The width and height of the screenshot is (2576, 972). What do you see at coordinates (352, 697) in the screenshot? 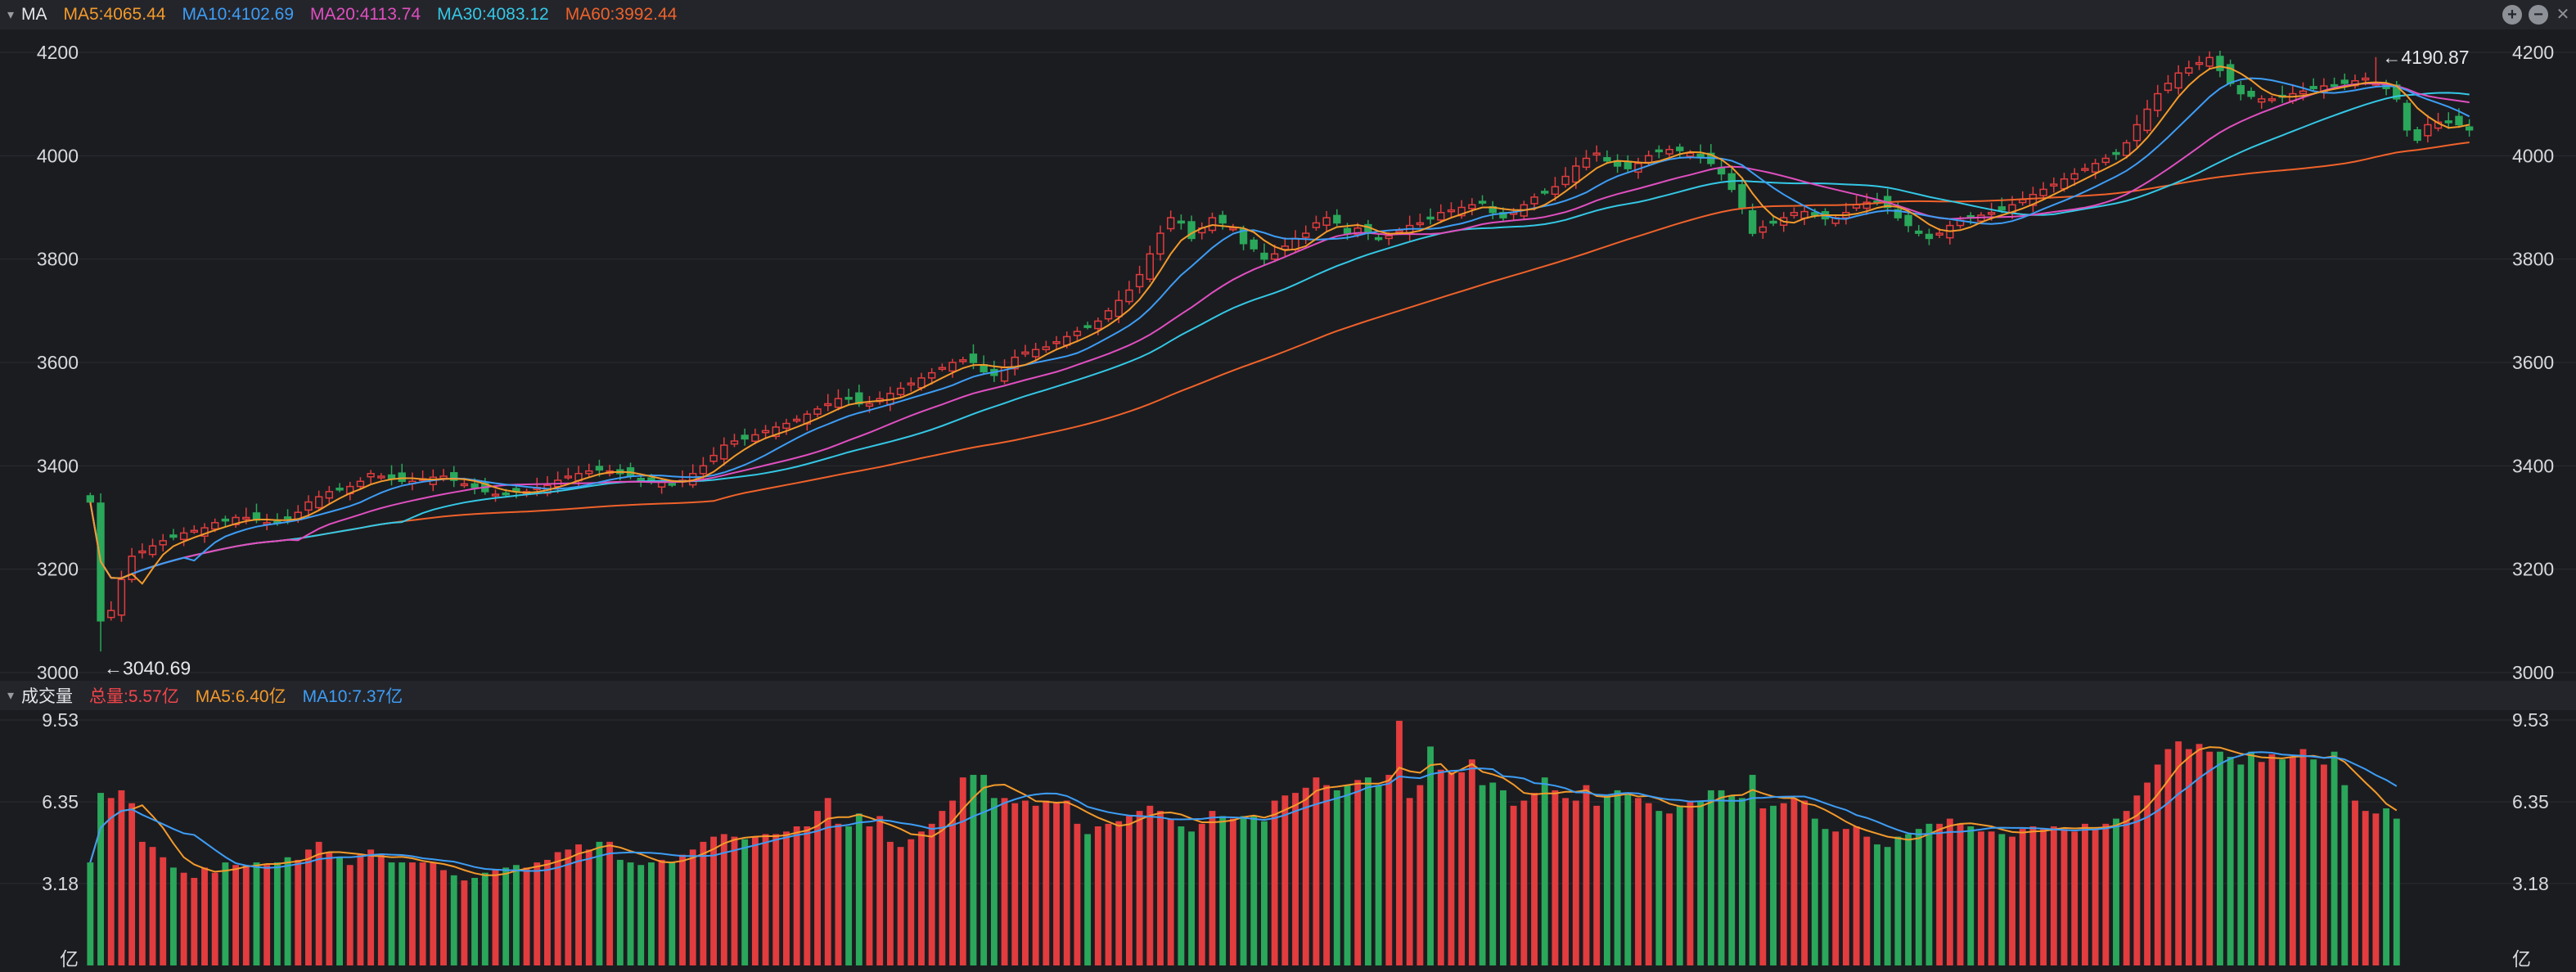
I see `vol-ma10-legend: MA10:7.37亿` at bounding box center [352, 697].